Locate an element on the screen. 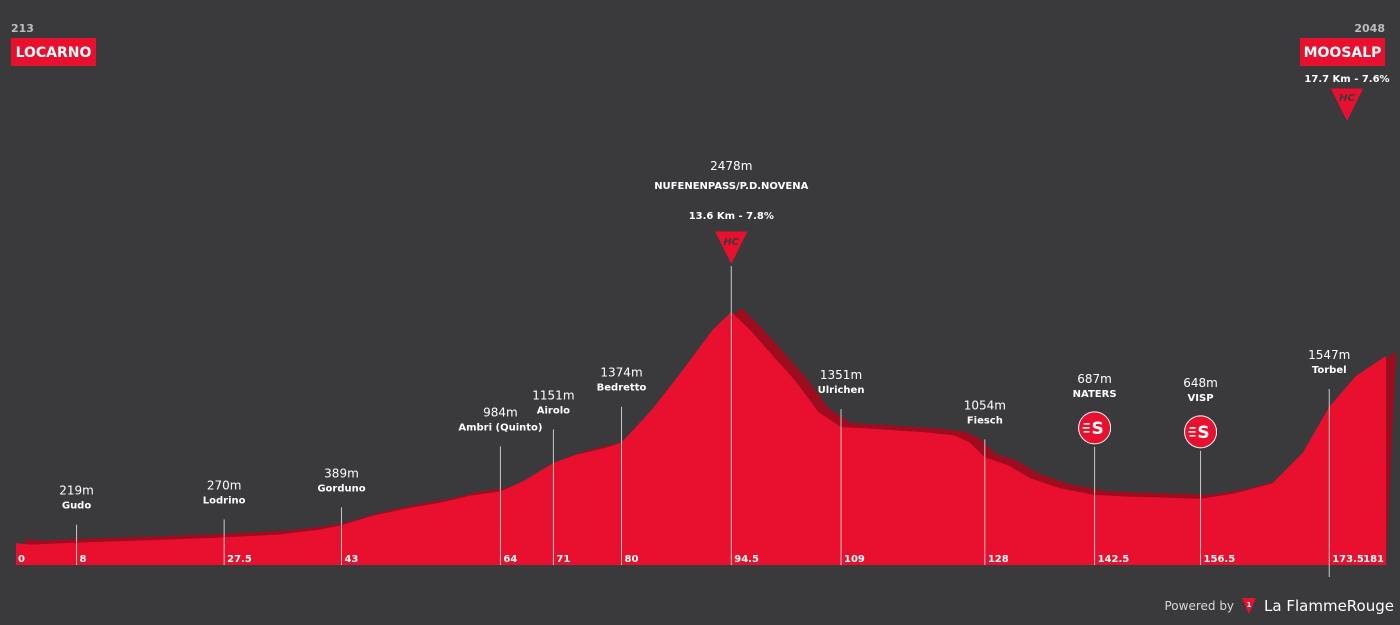 Image resolution: width=1400 pixels, height=625 pixels. location-elevation-label: 270m is located at coordinates (224, 485).